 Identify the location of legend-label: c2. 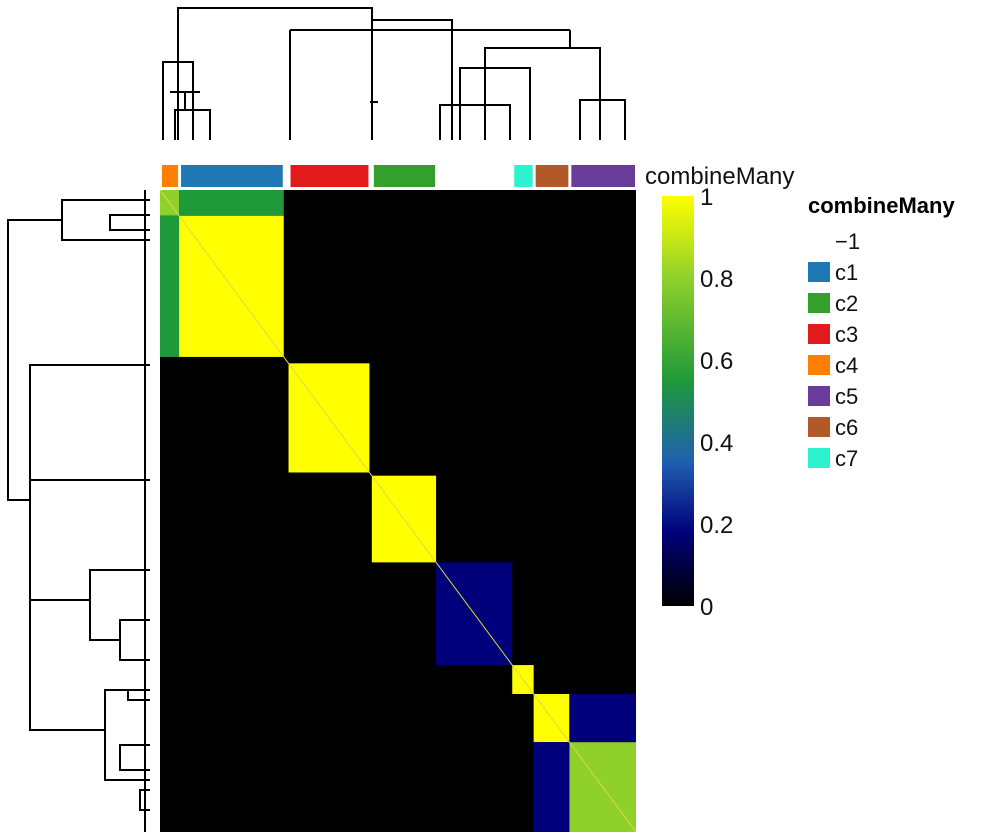
(846, 303).